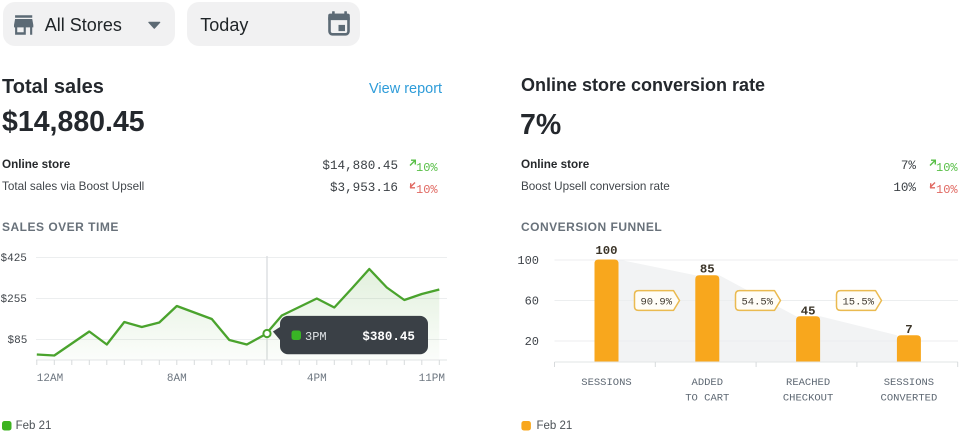  I want to click on svg-text: 54.5%, so click(758, 302).